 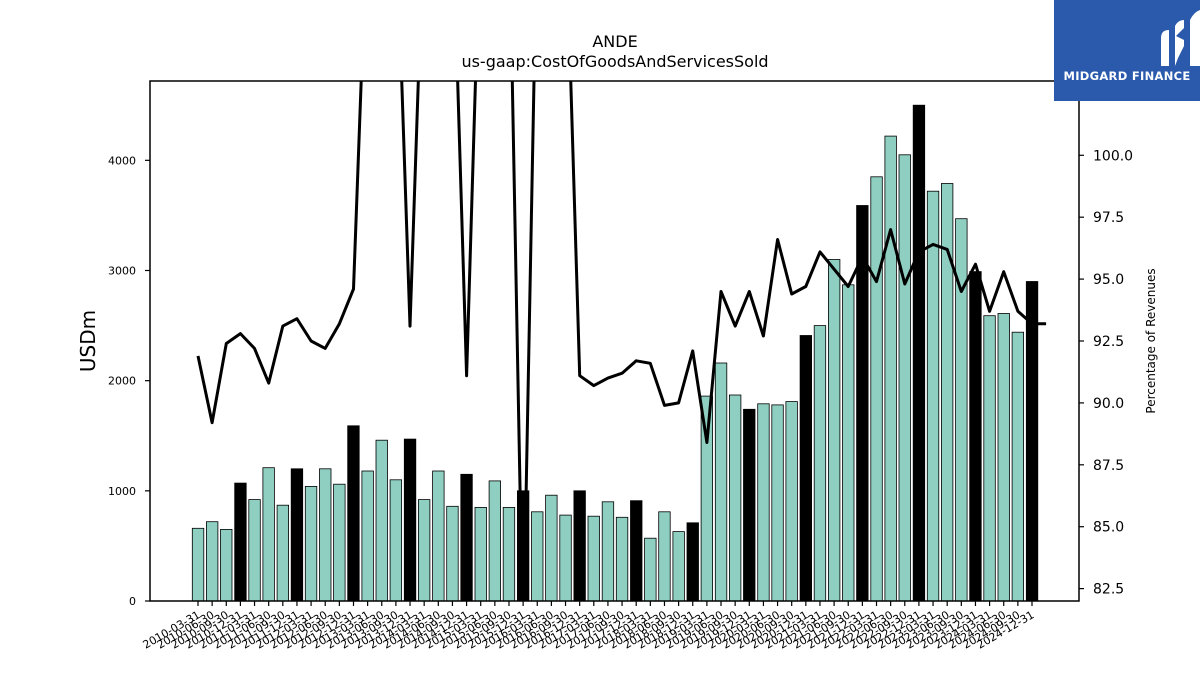 I want to click on y2-tick-label: 82.5, so click(x=1108, y=590).